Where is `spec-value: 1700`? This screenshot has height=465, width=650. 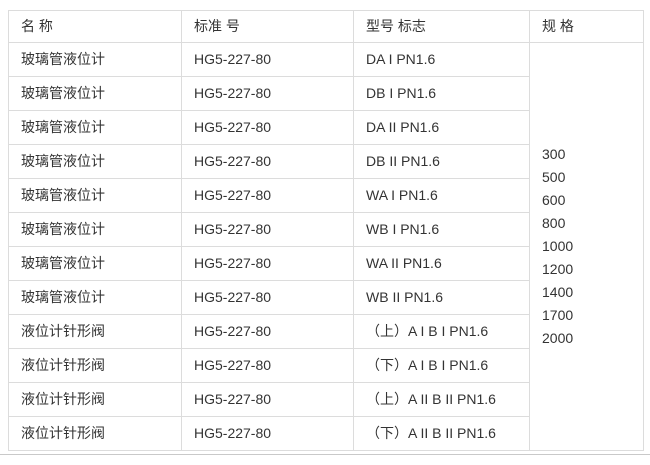 spec-value: 1700 is located at coordinates (558, 315).